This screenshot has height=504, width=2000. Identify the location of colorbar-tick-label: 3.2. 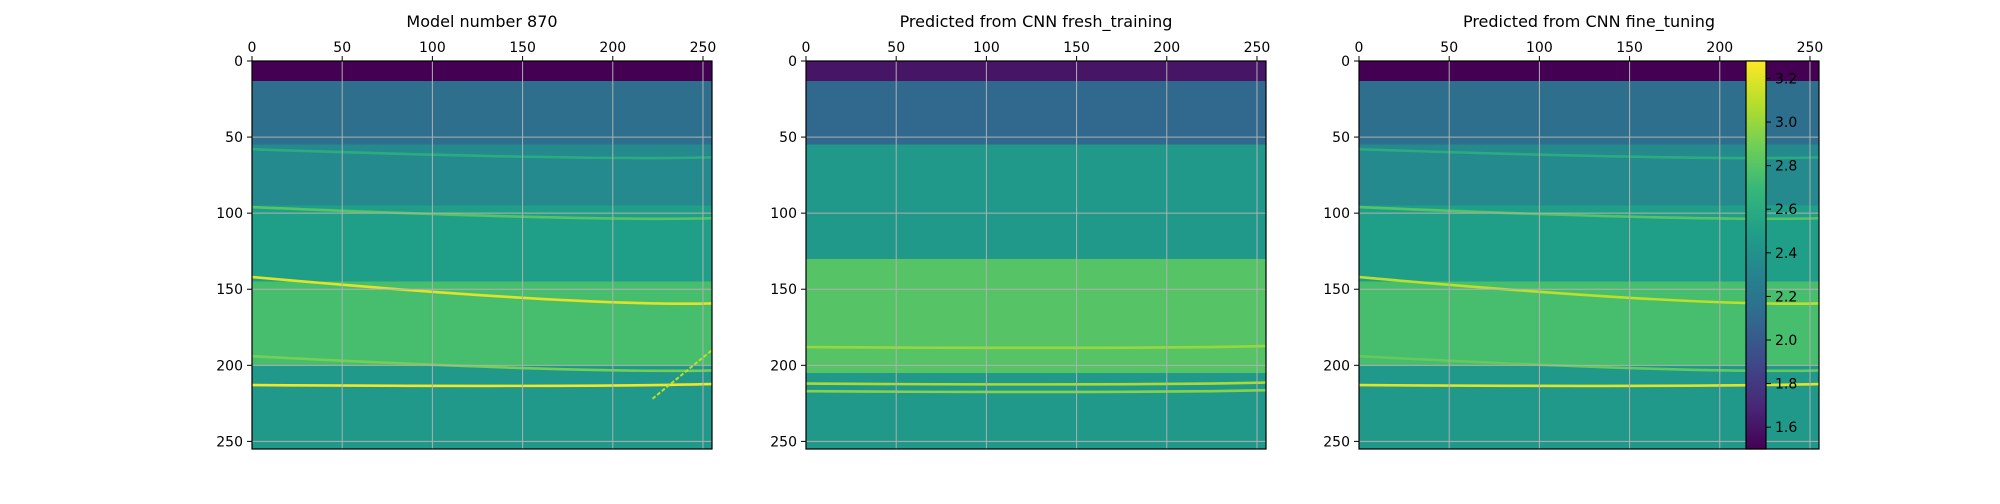
(1786, 79).